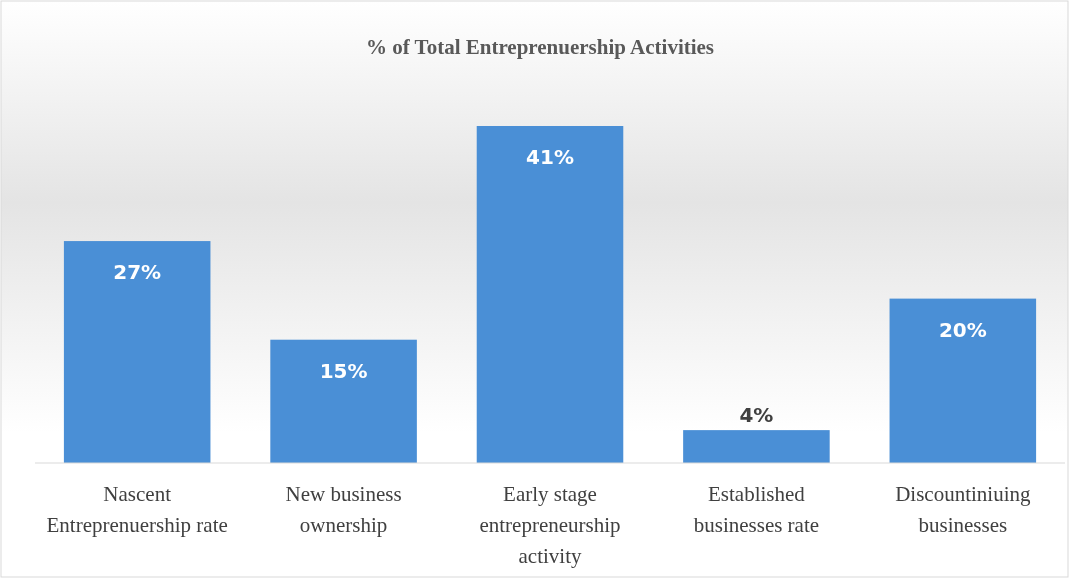 The image size is (1077, 578). What do you see at coordinates (756, 415) in the screenshot?
I see `data-label: 4%` at bounding box center [756, 415].